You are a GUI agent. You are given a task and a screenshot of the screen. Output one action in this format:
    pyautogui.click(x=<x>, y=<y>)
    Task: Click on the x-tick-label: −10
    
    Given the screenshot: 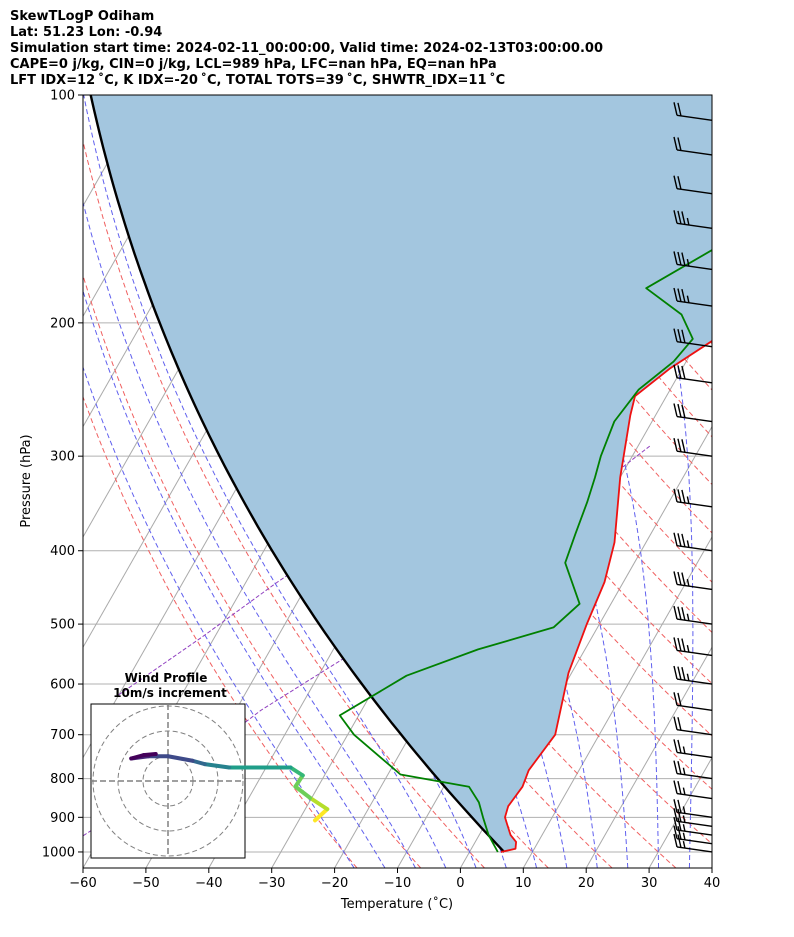 What is the action you would take?
    pyautogui.click(x=397, y=883)
    